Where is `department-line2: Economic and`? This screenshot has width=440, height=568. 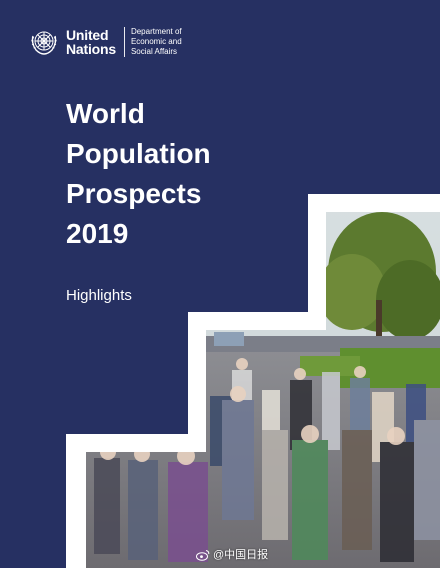
department-line2: Economic and is located at coordinates (156, 41).